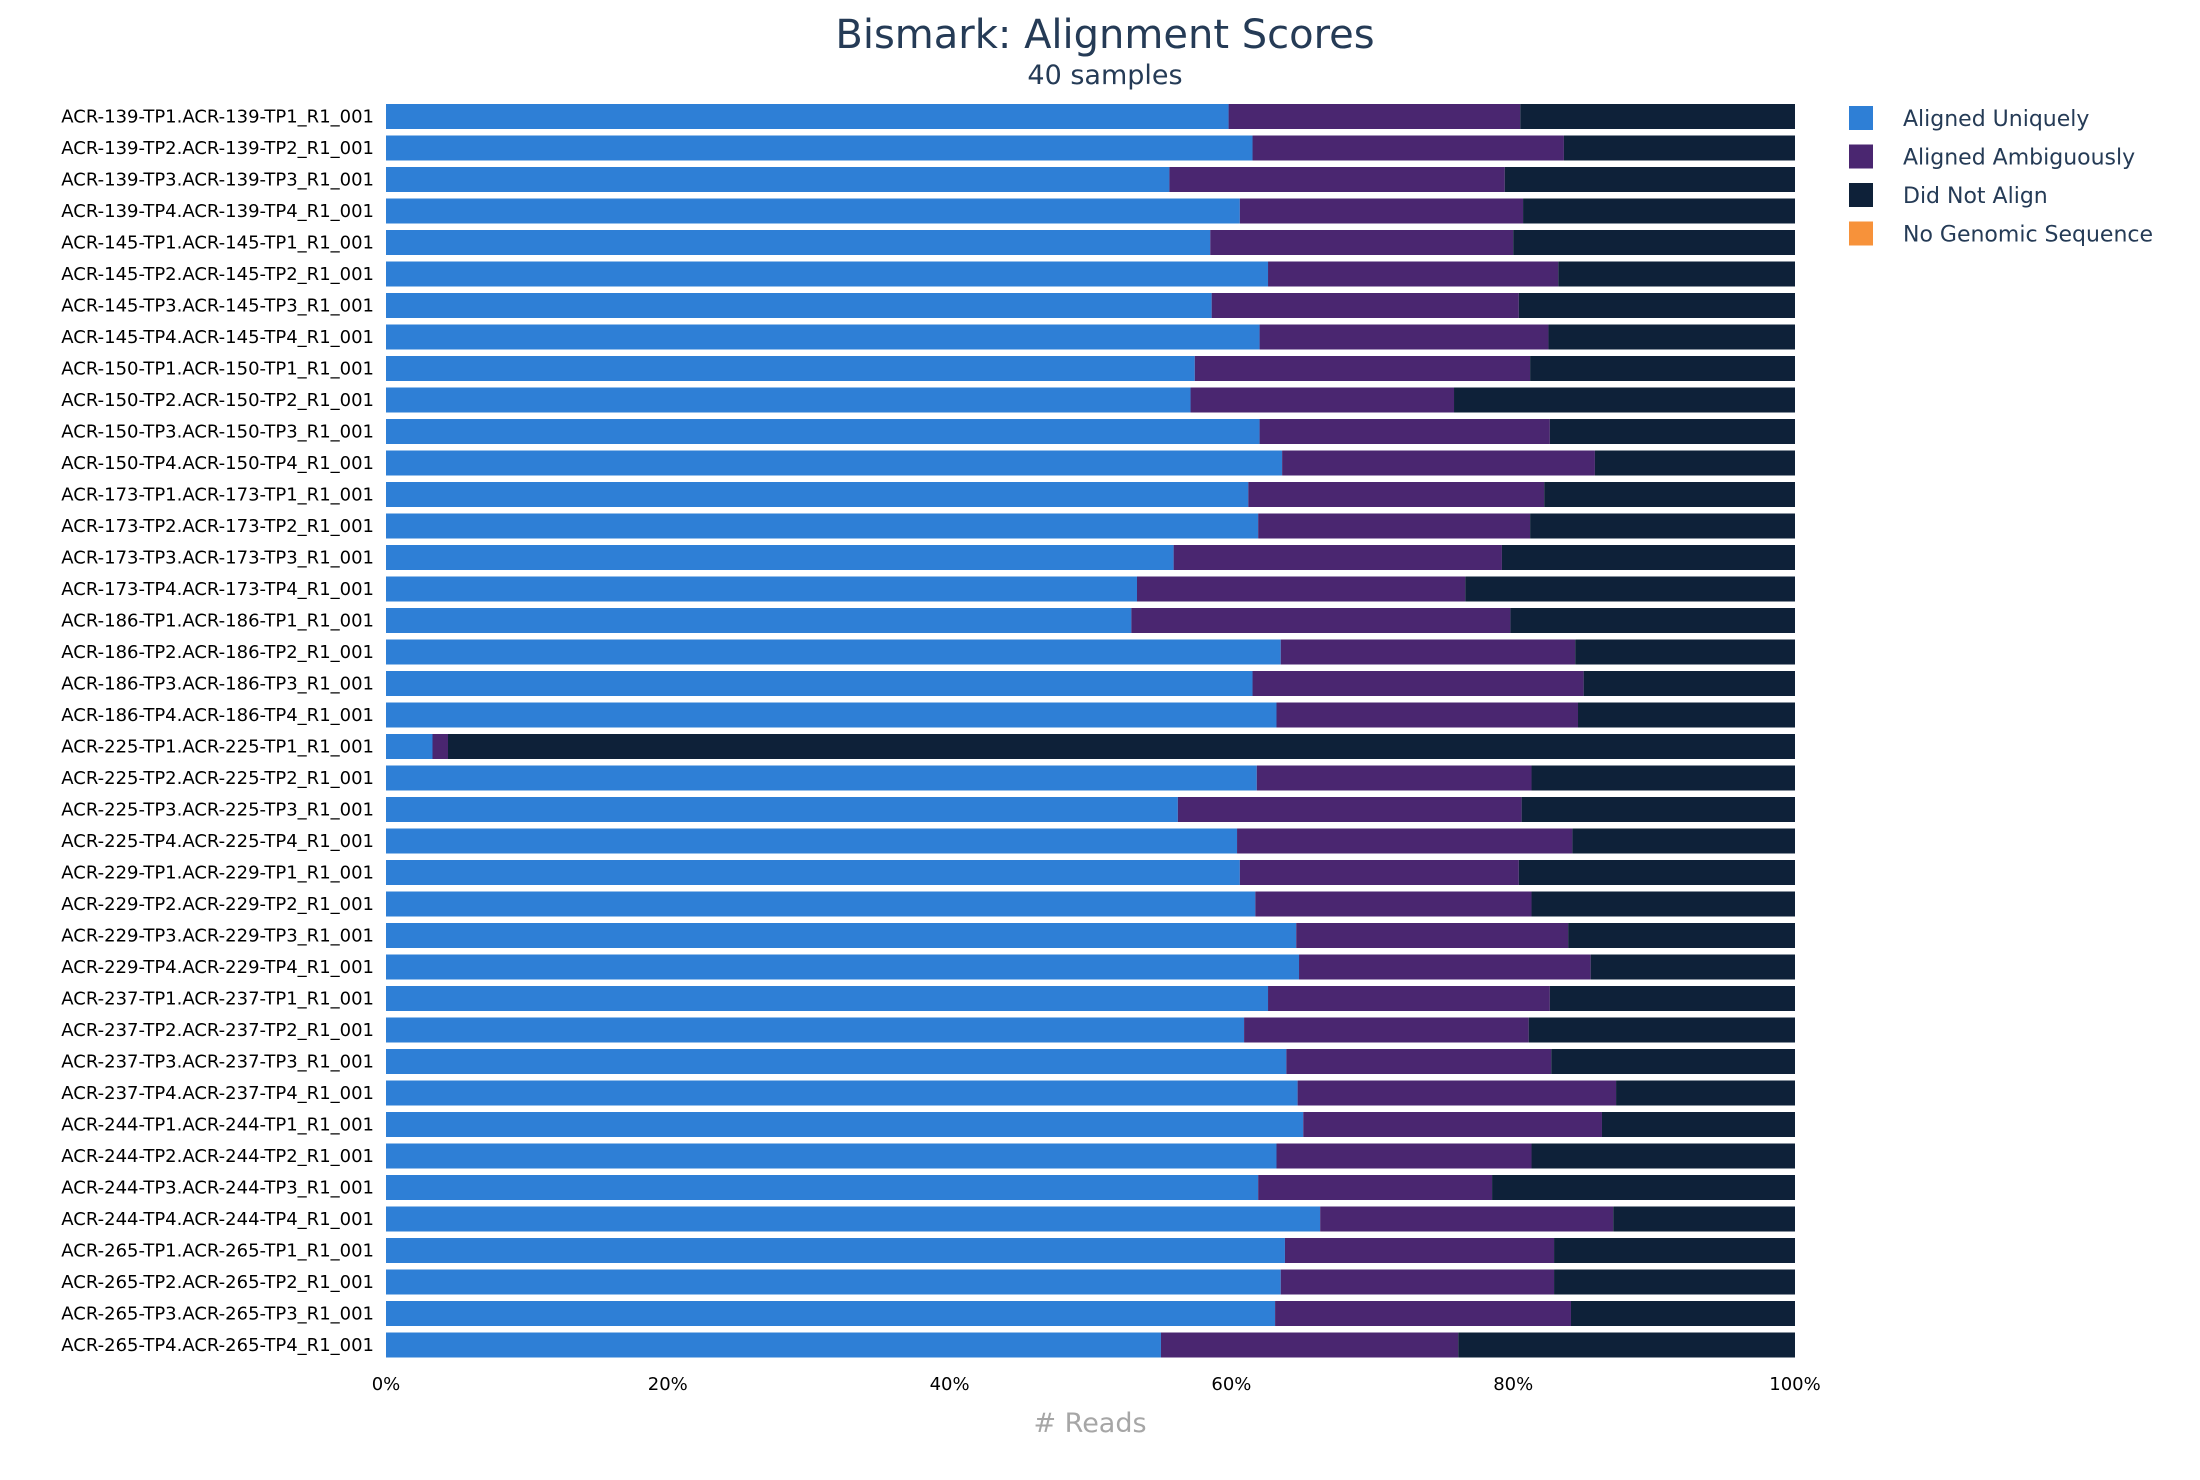 The image size is (2200, 1480). Describe the element at coordinates (1104, 35) in the screenshot. I see `chart-title: Bismark: Alignment Scores` at that location.